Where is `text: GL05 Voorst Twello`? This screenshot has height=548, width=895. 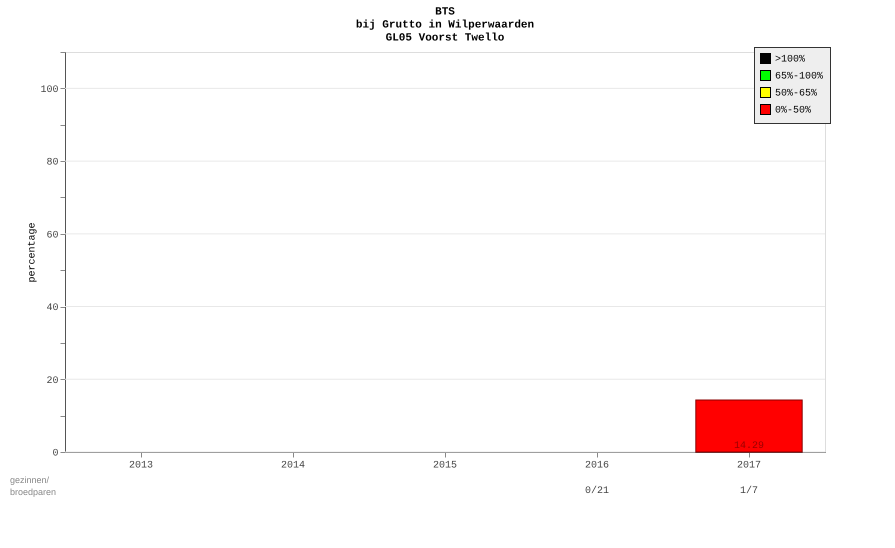 text: GL05 Voorst Twello is located at coordinates (445, 38).